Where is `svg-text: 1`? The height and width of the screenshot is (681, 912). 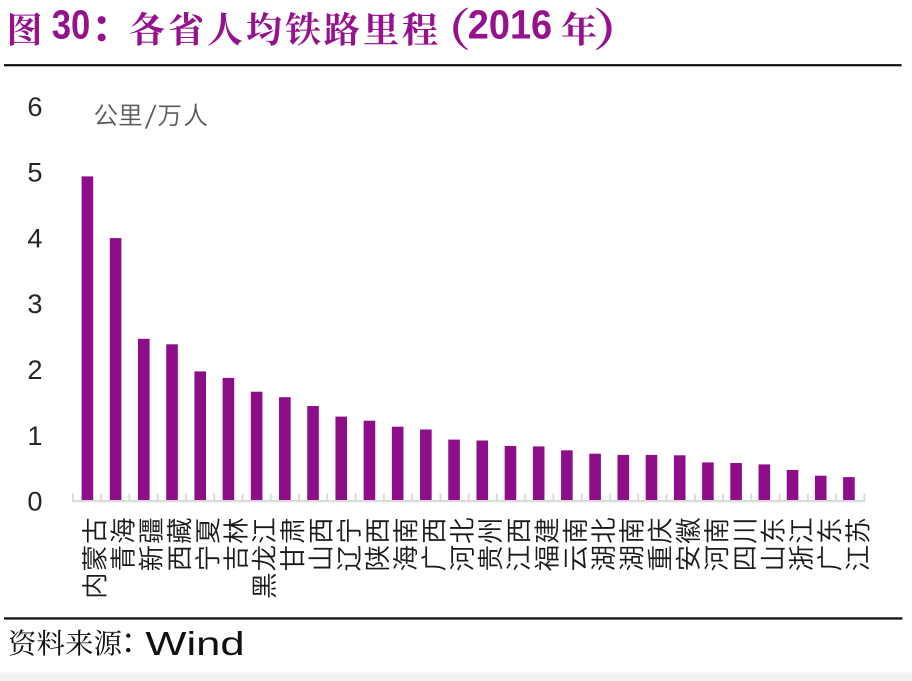
svg-text: 1 is located at coordinates (34, 435).